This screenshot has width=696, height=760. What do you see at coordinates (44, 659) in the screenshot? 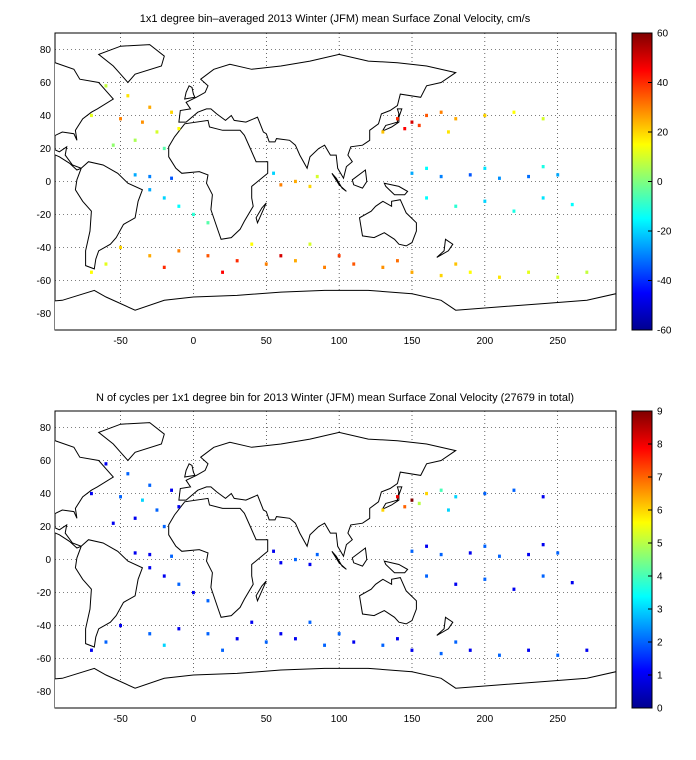
I see `y-tick-label: -60` at bounding box center [44, 659].